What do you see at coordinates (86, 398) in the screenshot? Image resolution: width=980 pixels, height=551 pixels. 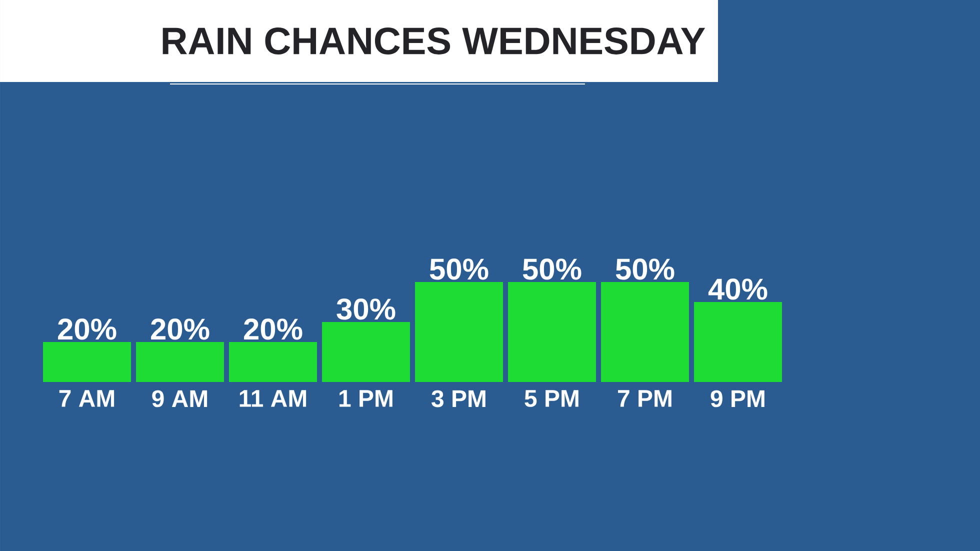 I see `x-tick-label: 7 AM` at bounding box center [86, 398].